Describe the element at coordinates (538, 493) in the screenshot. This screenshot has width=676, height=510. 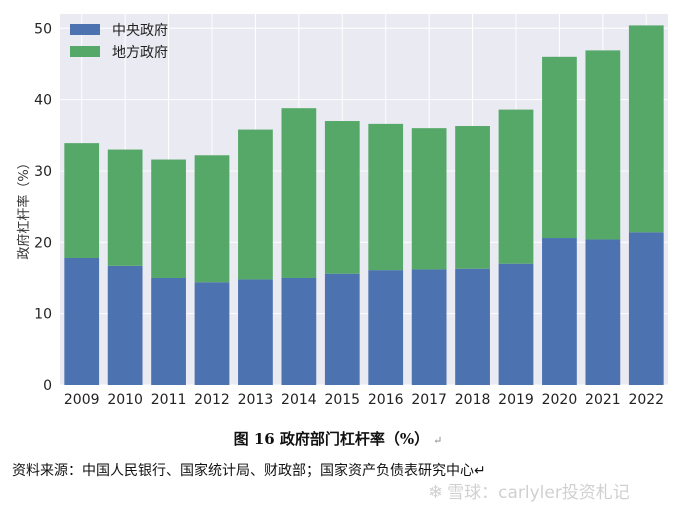
I see `watermark-text: 雪球：carlyler投资札记` at that location.